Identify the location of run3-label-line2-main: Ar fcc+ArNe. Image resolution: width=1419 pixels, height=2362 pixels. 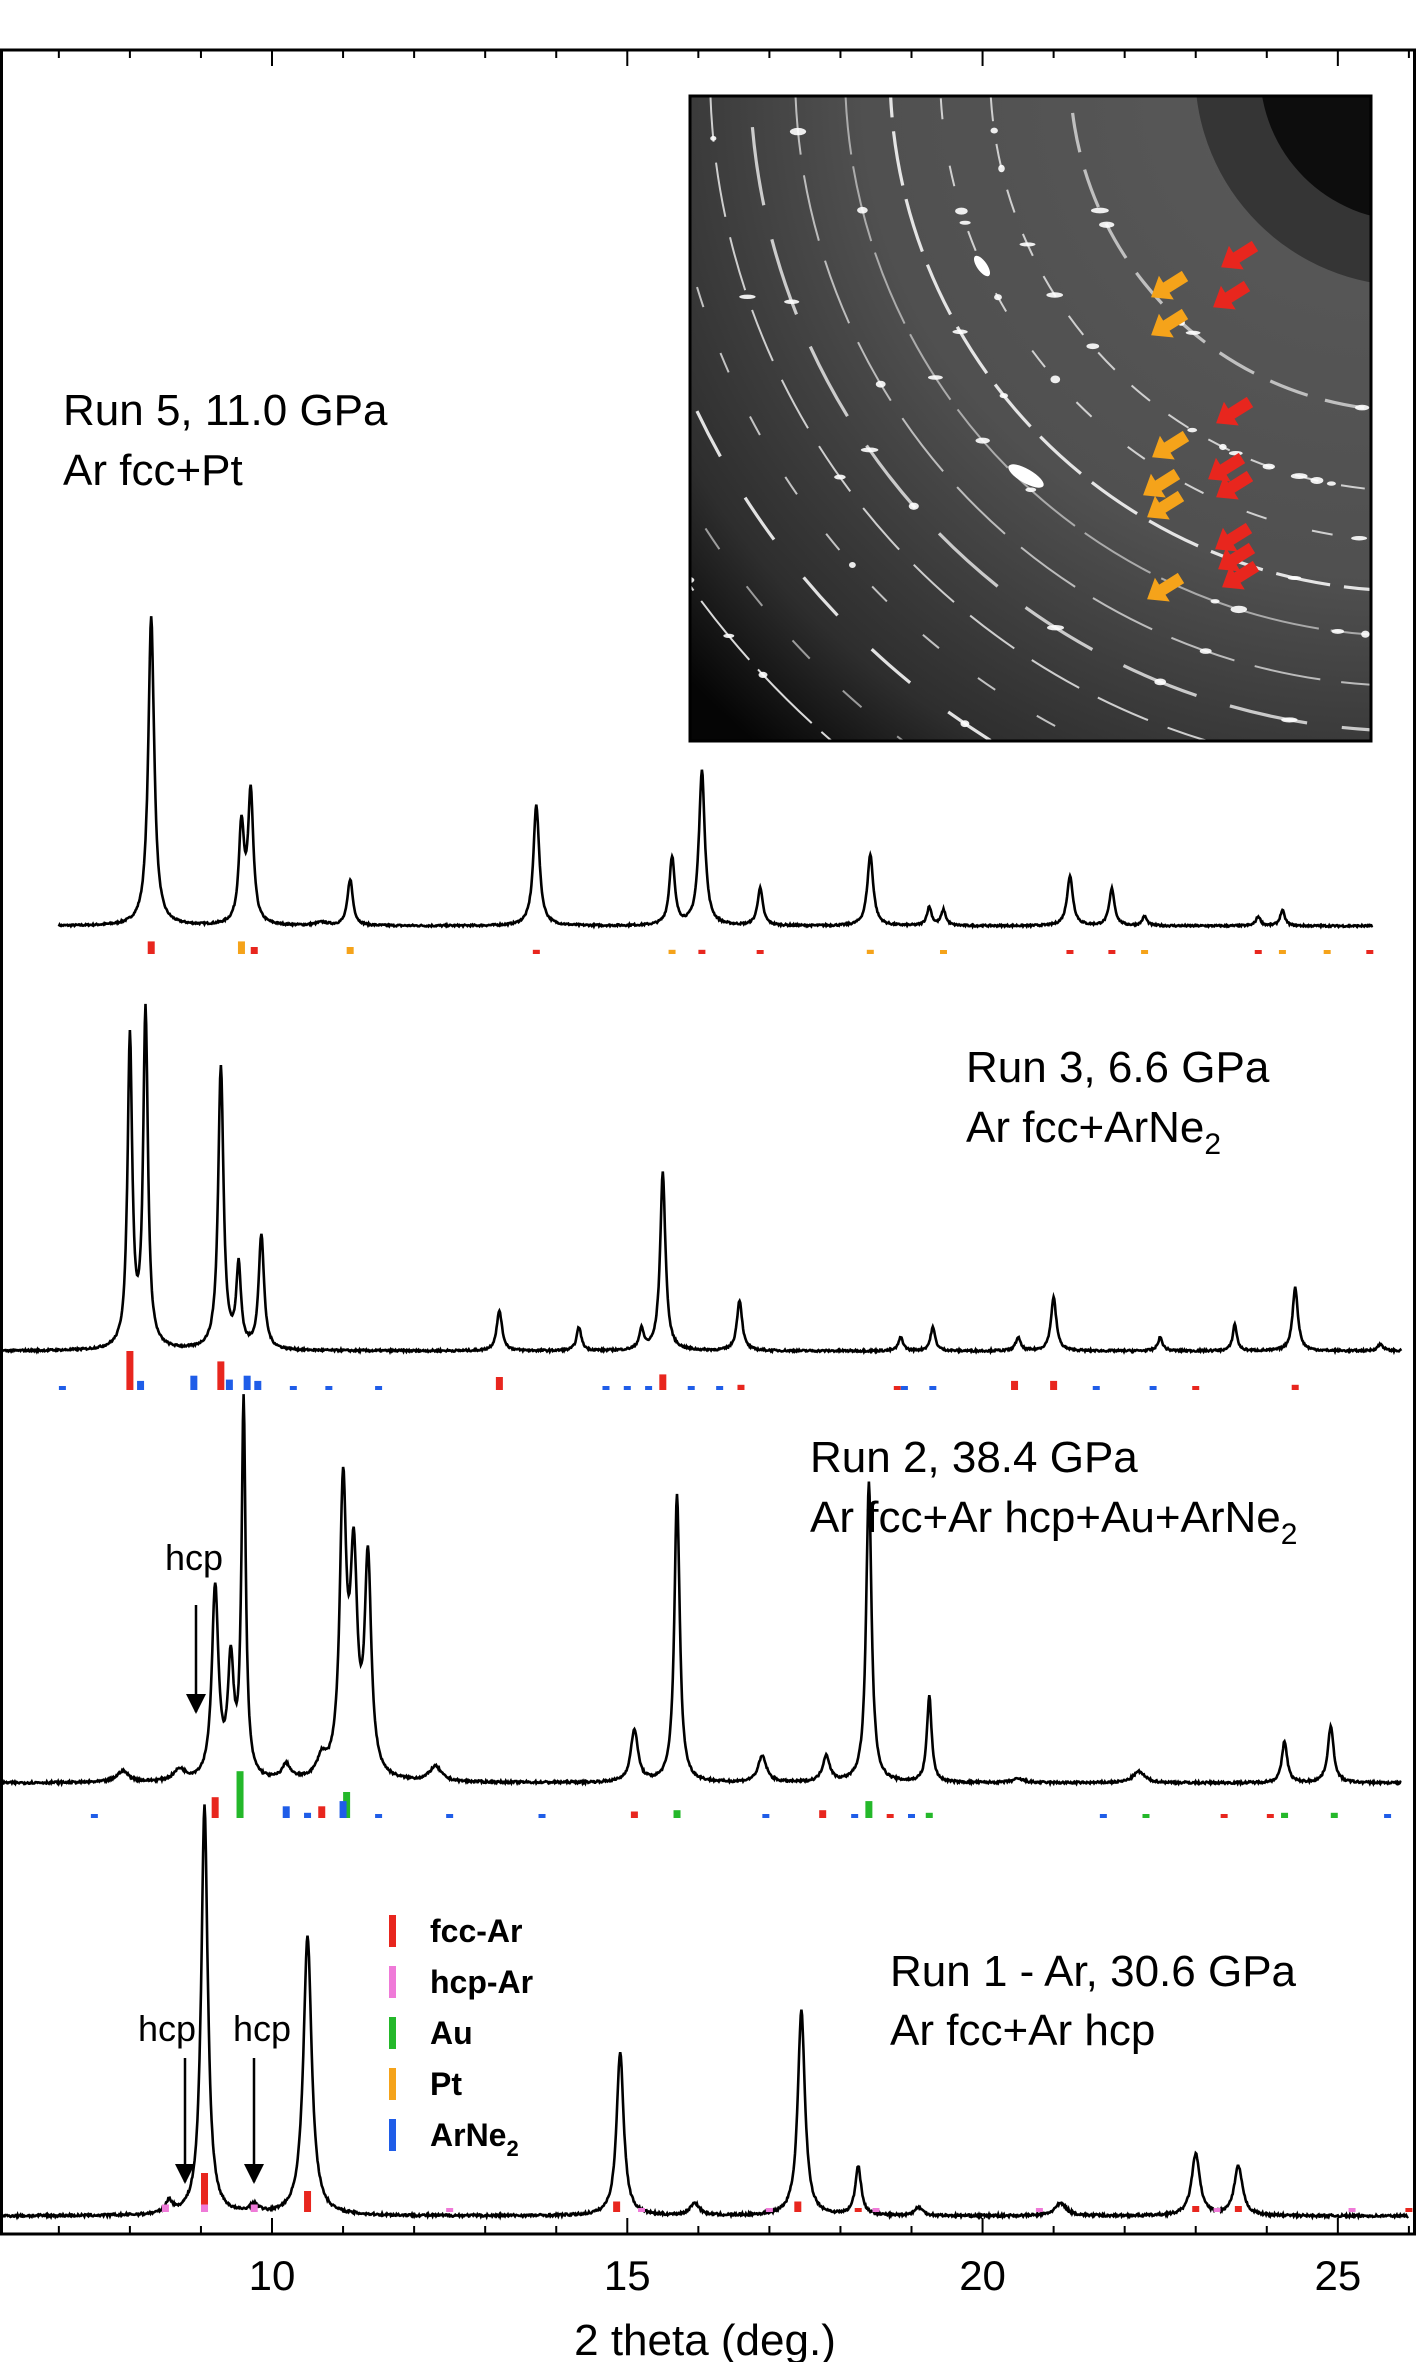
(1085, 1127).